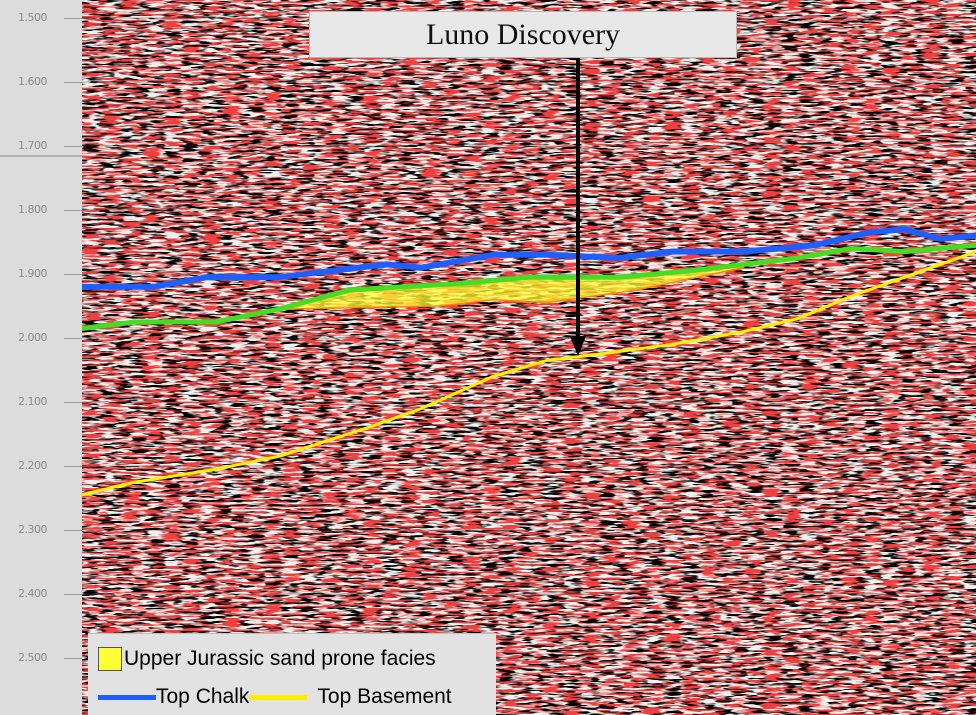 The height and width of the screenshot is (715, 976). I want to click on axis-tick-label: 1.600, so click(33, 81).